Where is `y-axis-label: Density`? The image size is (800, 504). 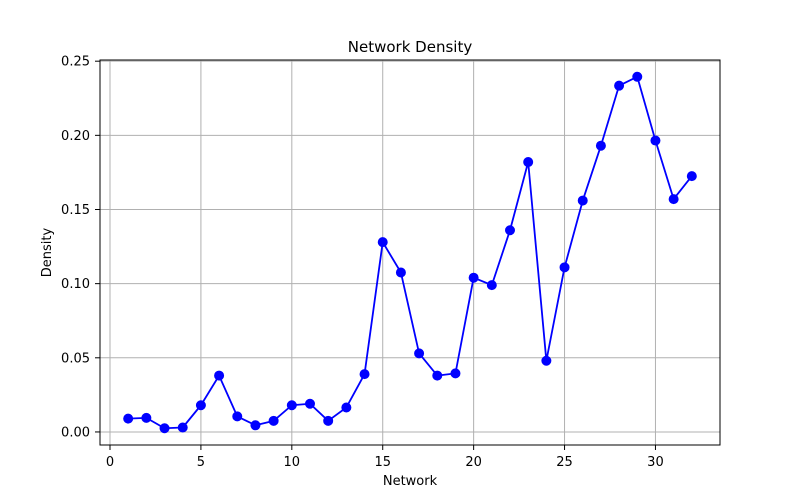
y-axis-label: Density is located at coordinates (47, 252).